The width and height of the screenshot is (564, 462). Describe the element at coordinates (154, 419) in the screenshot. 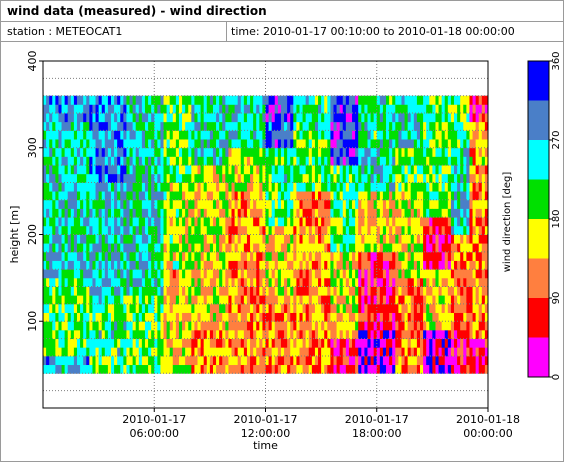

I see `x-tick-label-date: 2010-01-17` at that location.